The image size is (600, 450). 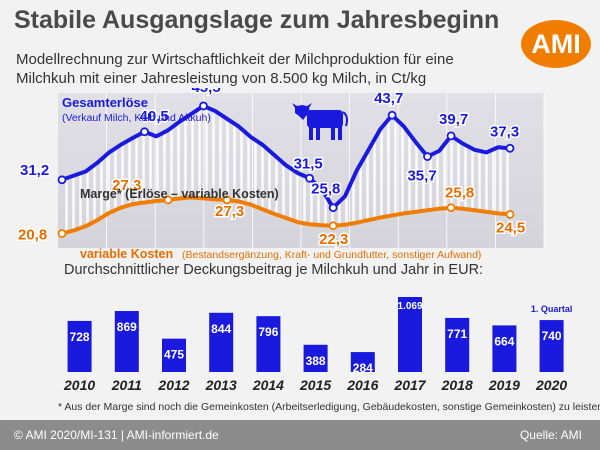 I want to click on line-value-label: 37,3, so click(x=504, y=131).